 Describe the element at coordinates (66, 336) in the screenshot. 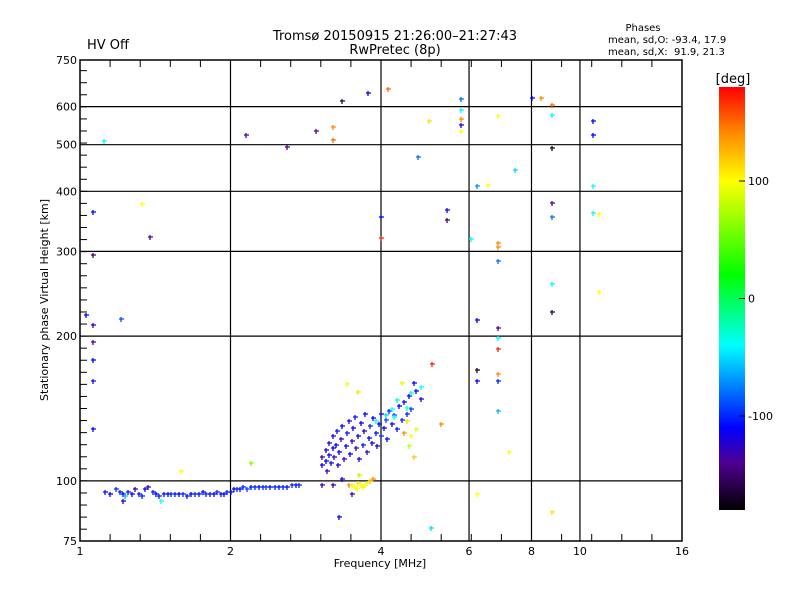

I see `y-tick-label: 200` at that location.